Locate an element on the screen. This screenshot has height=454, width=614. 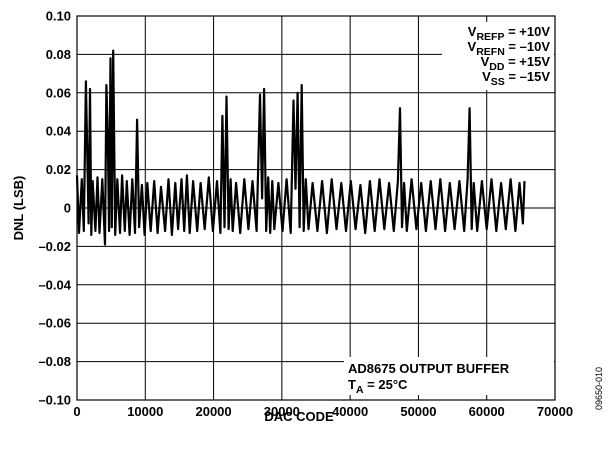
temperature-text: TA = 25°C is located at coordinates (378, 386).